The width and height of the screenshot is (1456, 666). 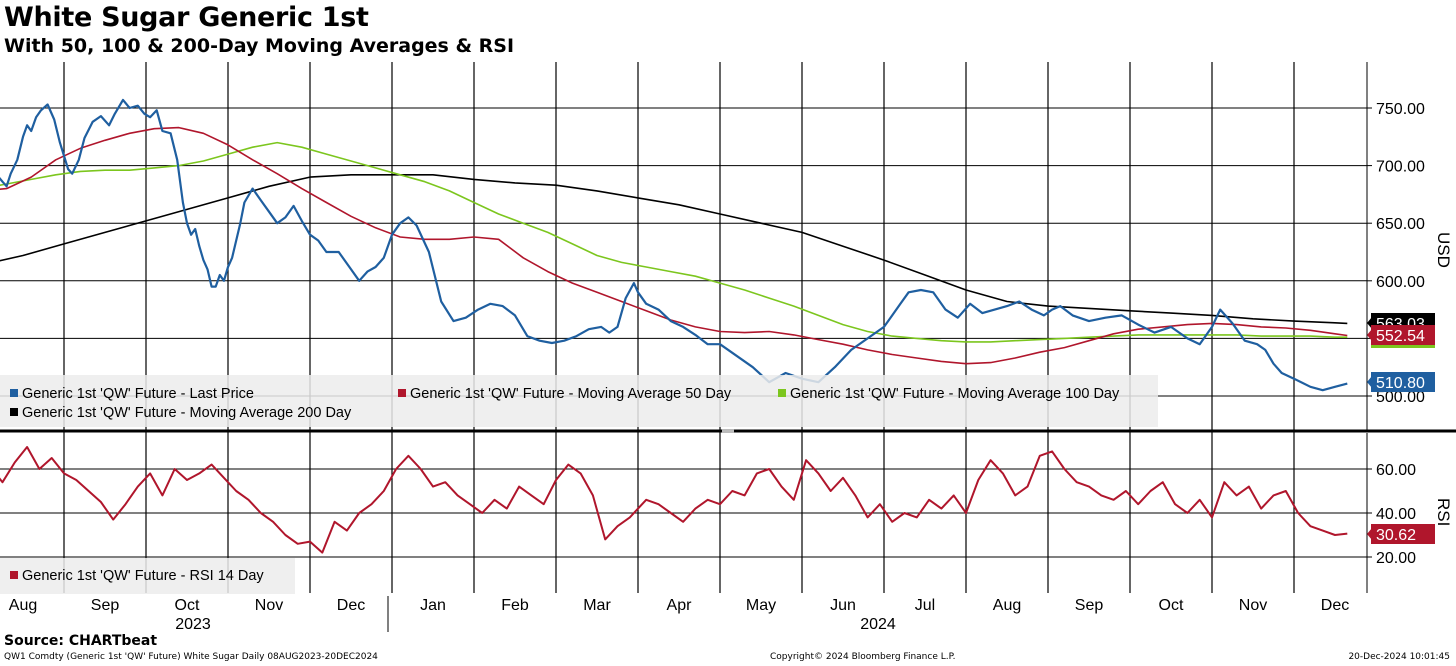 What do you see at coordinates (1400, 167) in the screenshot?
I see `y-tick-label: 700.00` at bounding box center [1400, 167].